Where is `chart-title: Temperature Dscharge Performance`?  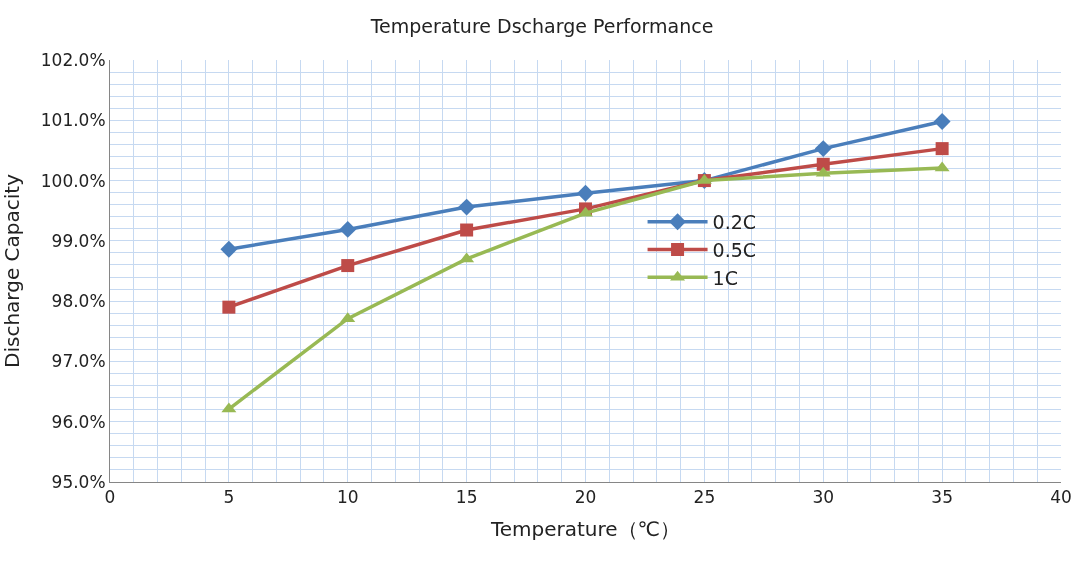 chart-title: Temperature Dscharge Performance is located at coordinates (541, 25).